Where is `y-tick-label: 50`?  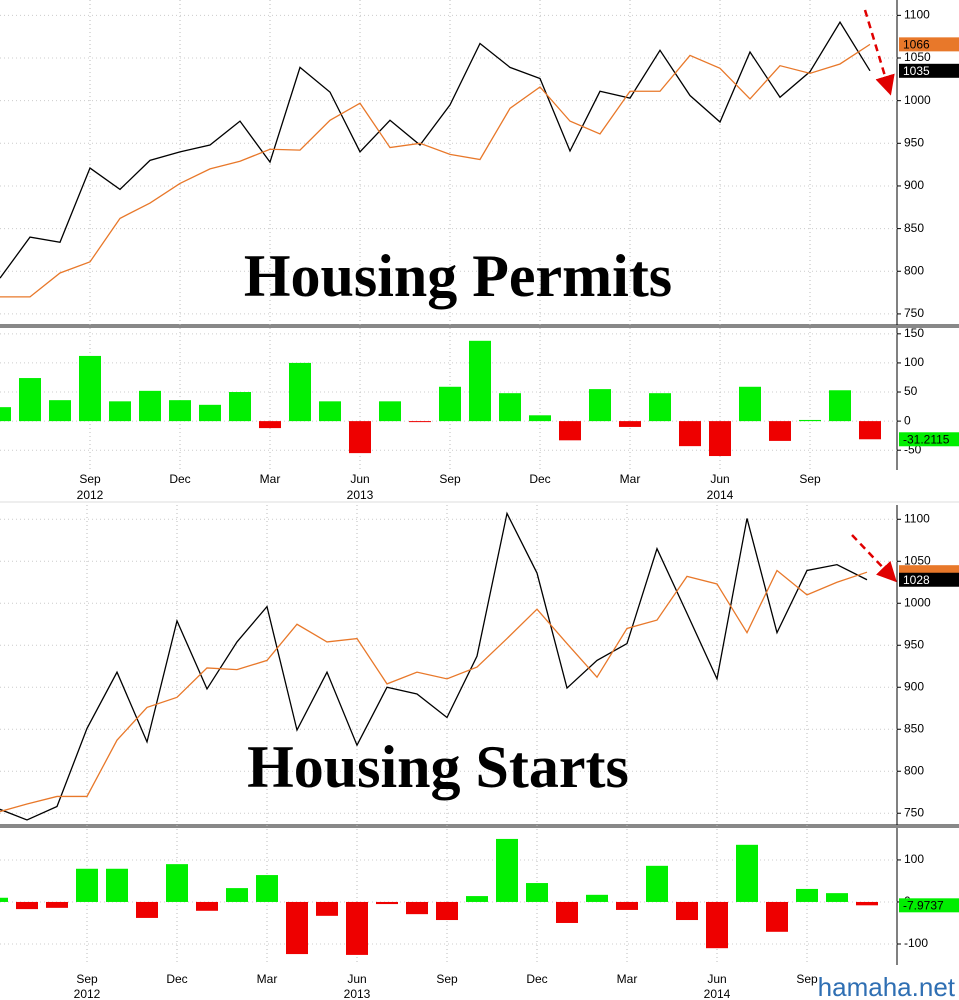
y-tick-label: 50 is located at coordinates (911, 391).